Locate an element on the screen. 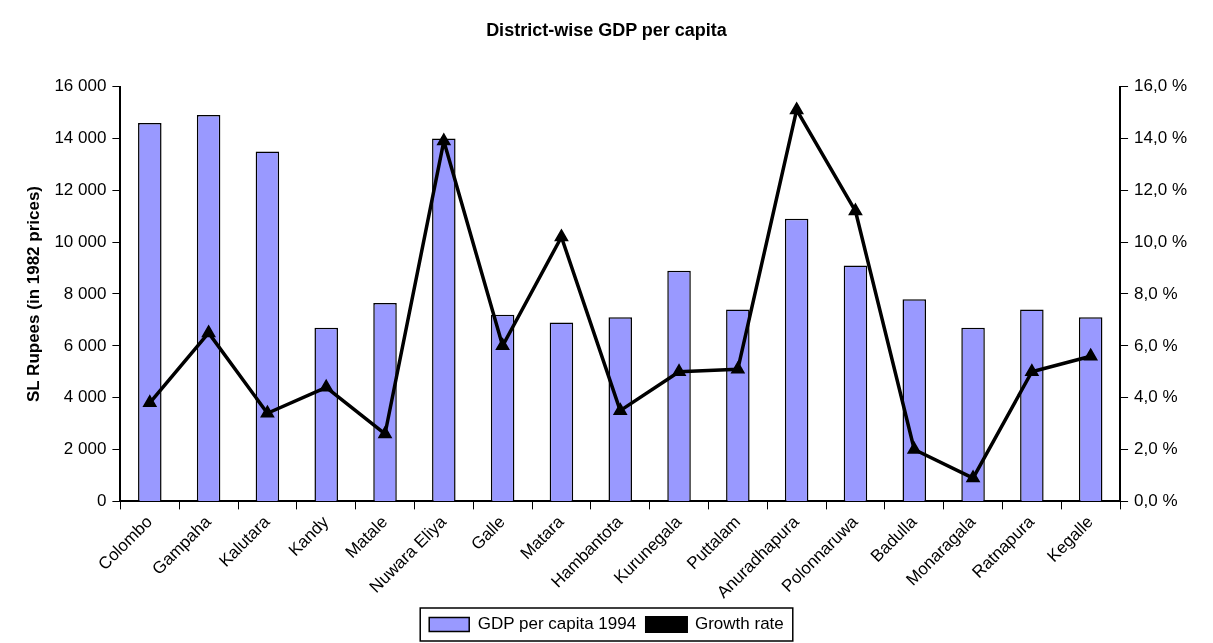 The height and width of the screenshot is (643, 1213). y-axis-title: SL Rupees (in 1982 prices) is located at coordinates (33, 294).